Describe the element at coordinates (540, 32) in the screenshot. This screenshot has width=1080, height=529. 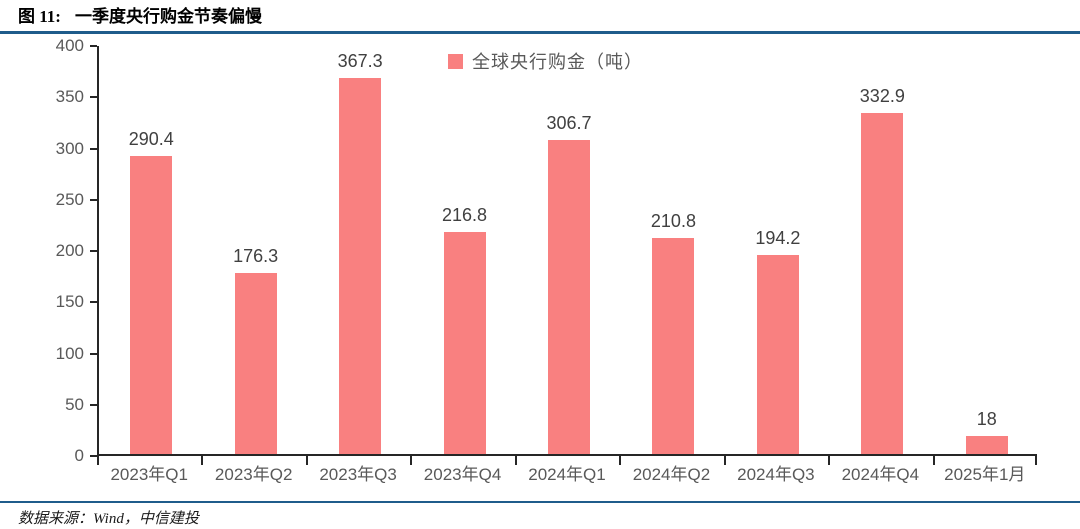
I see `title-divider` at that location.